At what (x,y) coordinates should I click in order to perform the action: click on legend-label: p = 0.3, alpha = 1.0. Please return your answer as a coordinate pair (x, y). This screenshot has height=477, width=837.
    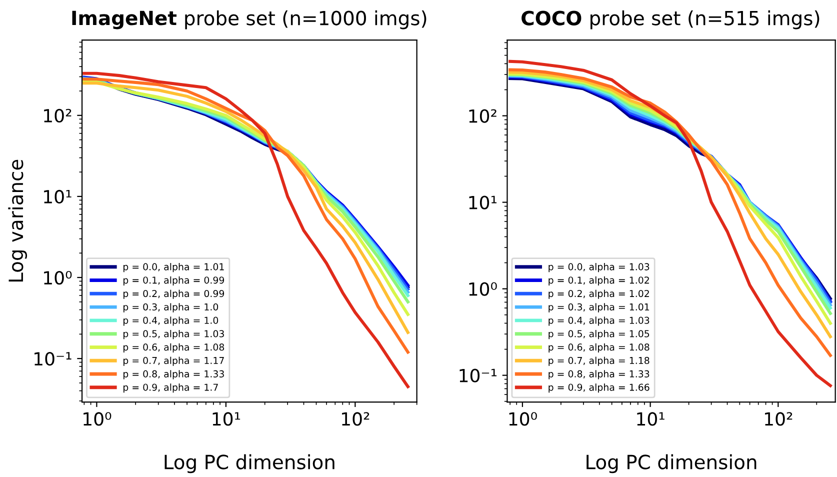
    Looking at the image, I should click on (170, 307).